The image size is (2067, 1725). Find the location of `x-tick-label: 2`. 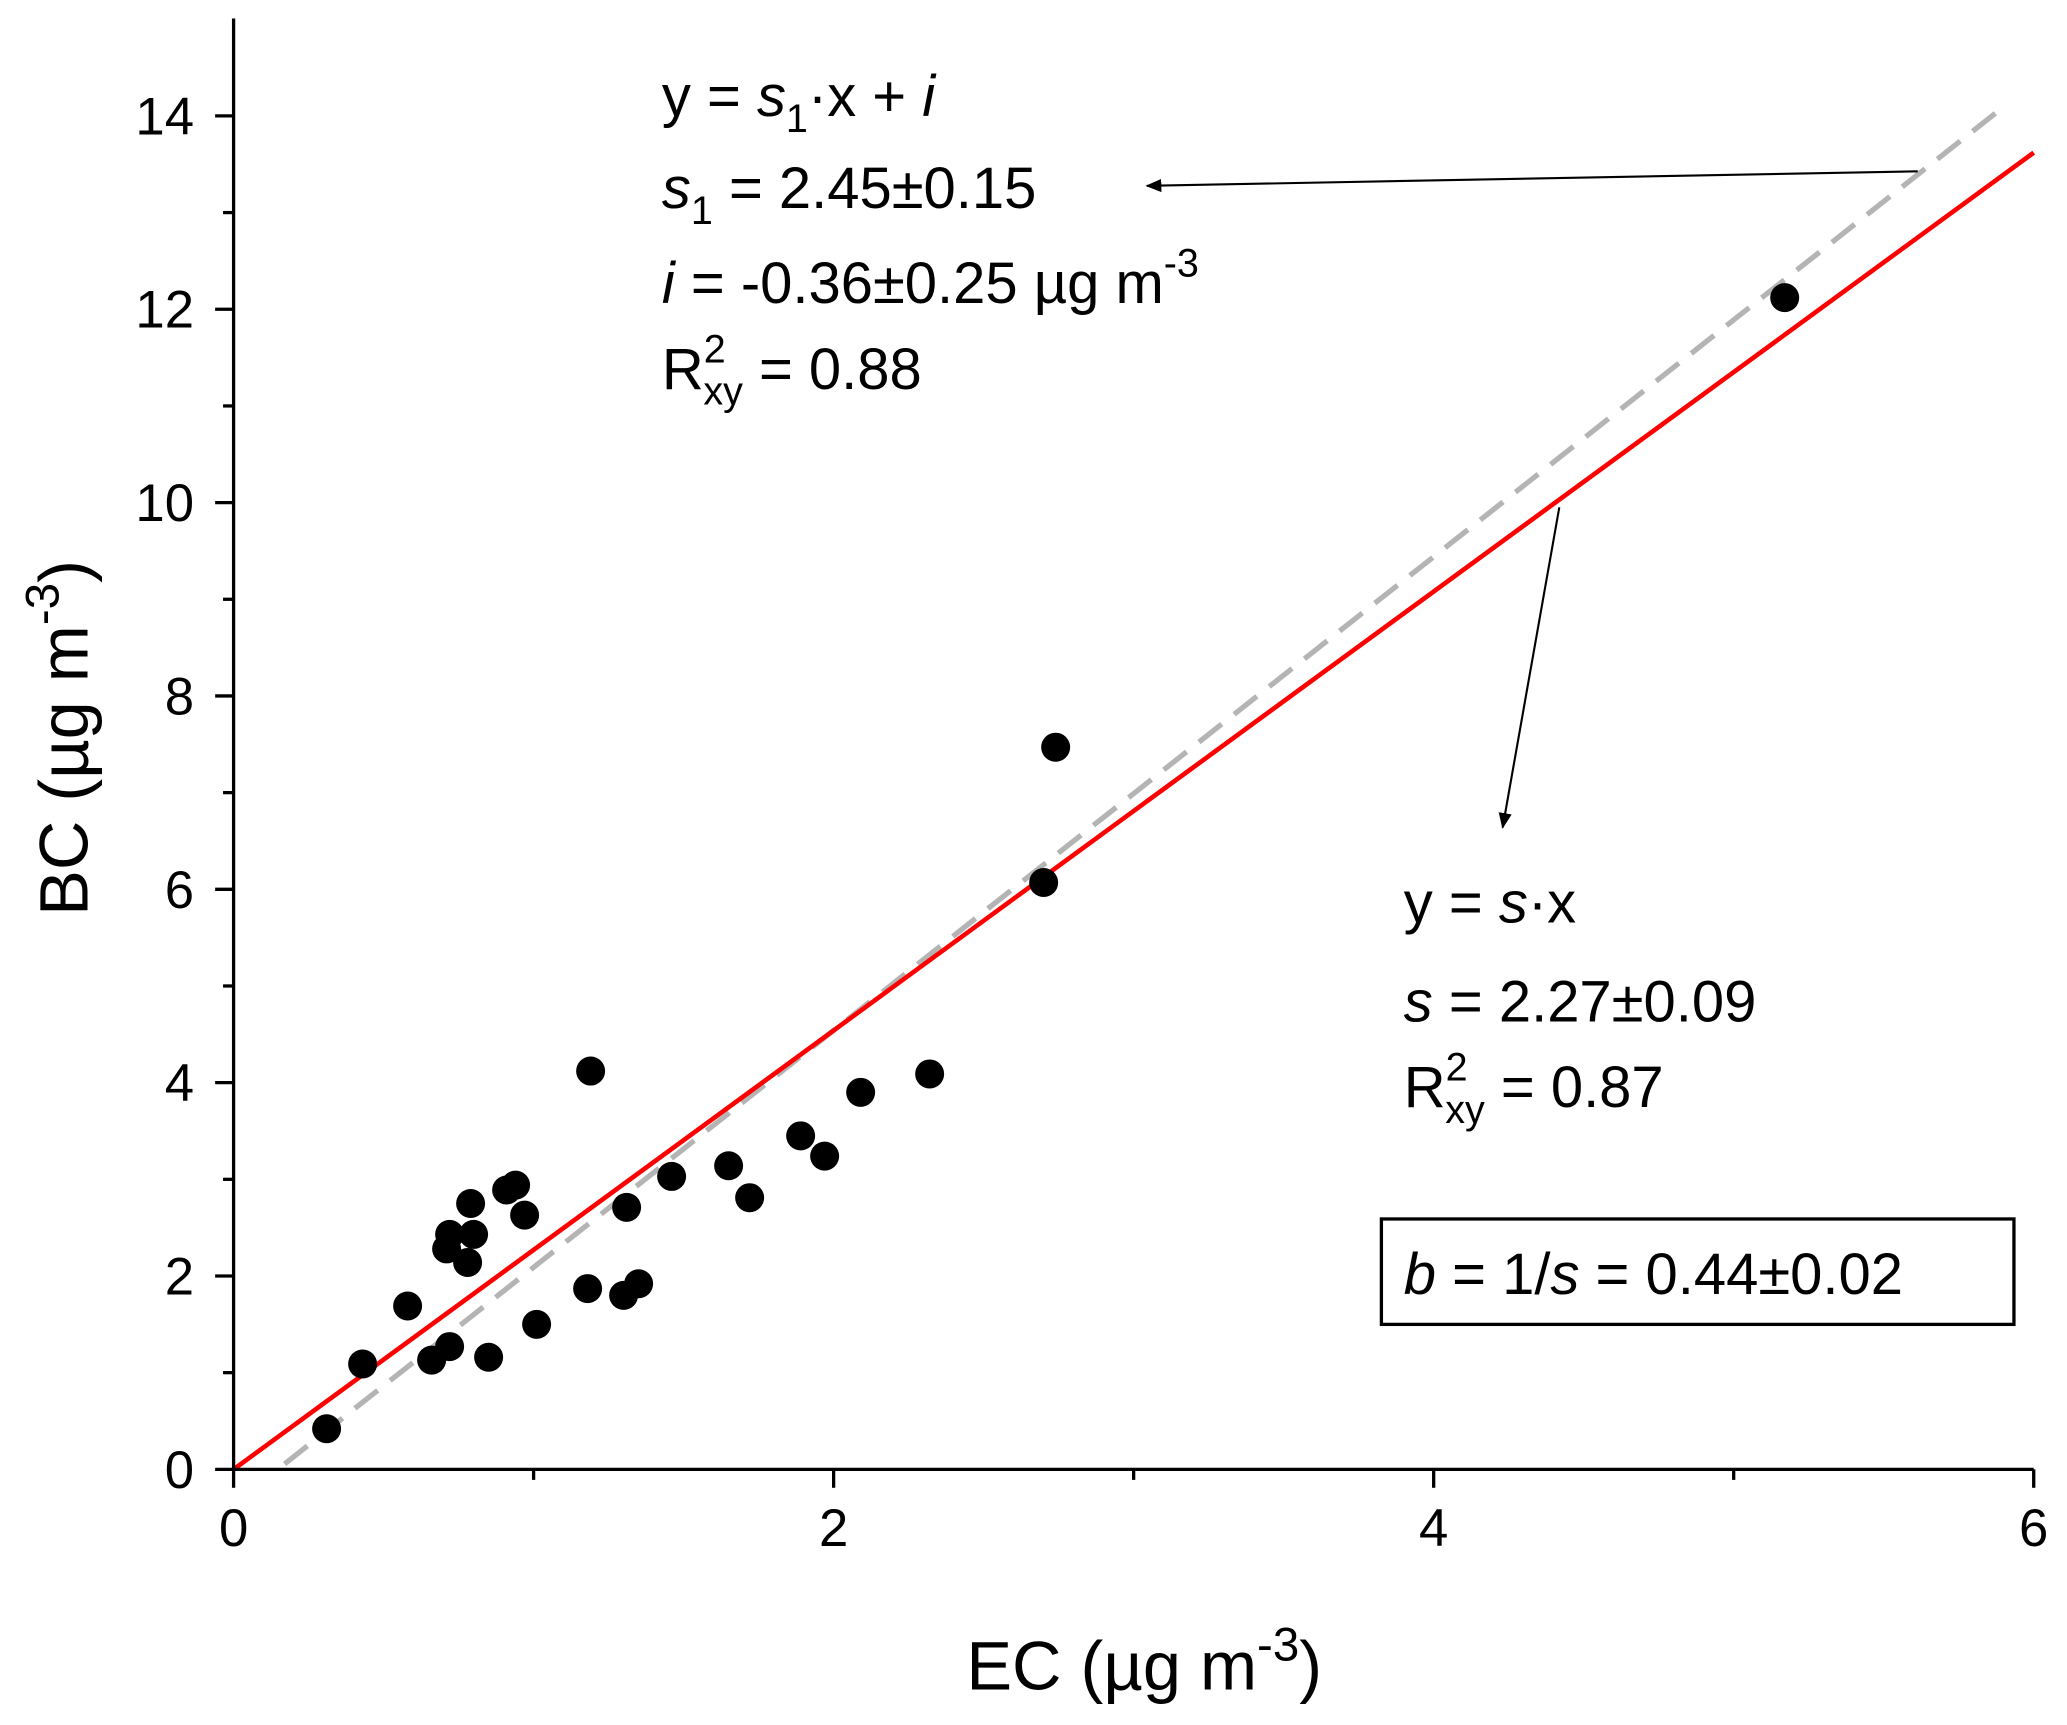

x-tick-label: 2 is located at coordinates (833, 1528).